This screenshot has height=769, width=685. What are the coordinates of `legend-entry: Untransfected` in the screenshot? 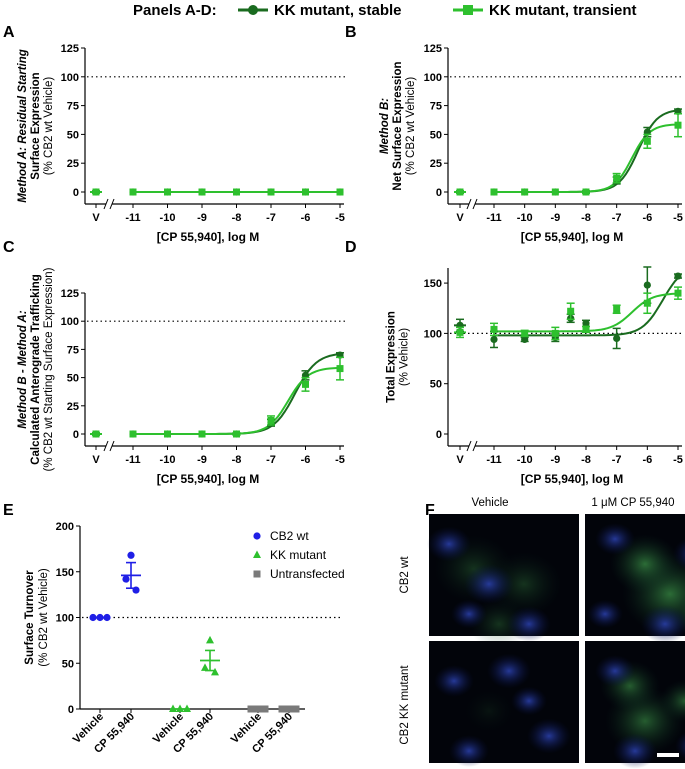 It's located at (307, 574).